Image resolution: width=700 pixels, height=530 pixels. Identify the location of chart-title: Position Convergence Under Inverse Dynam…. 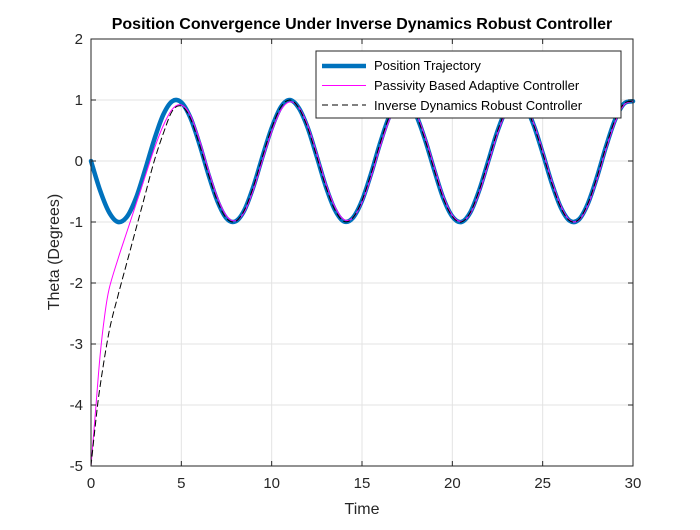
(362, 24).